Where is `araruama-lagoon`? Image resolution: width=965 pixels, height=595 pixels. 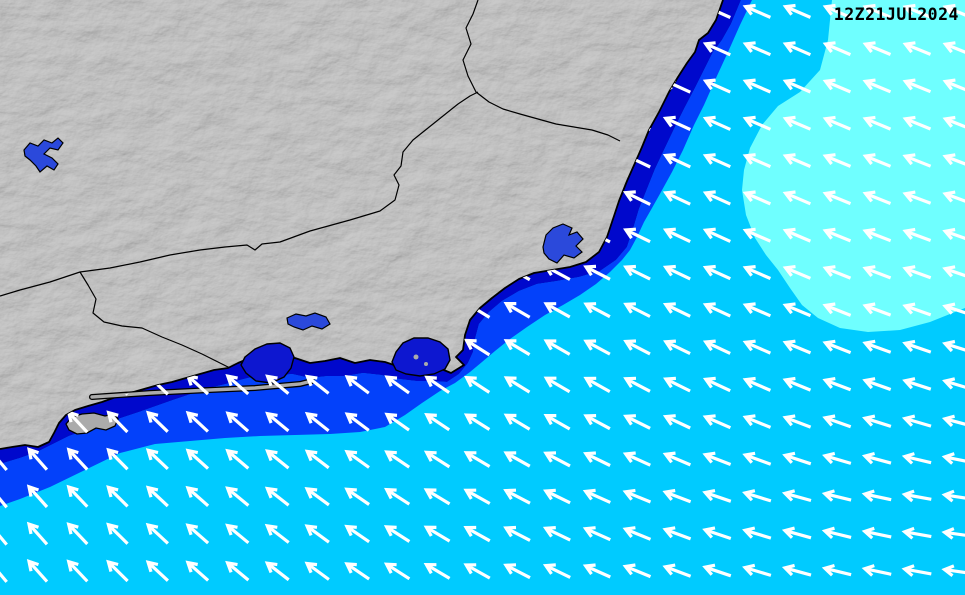
araruama-lagoon is located at coordinates (563, 243).